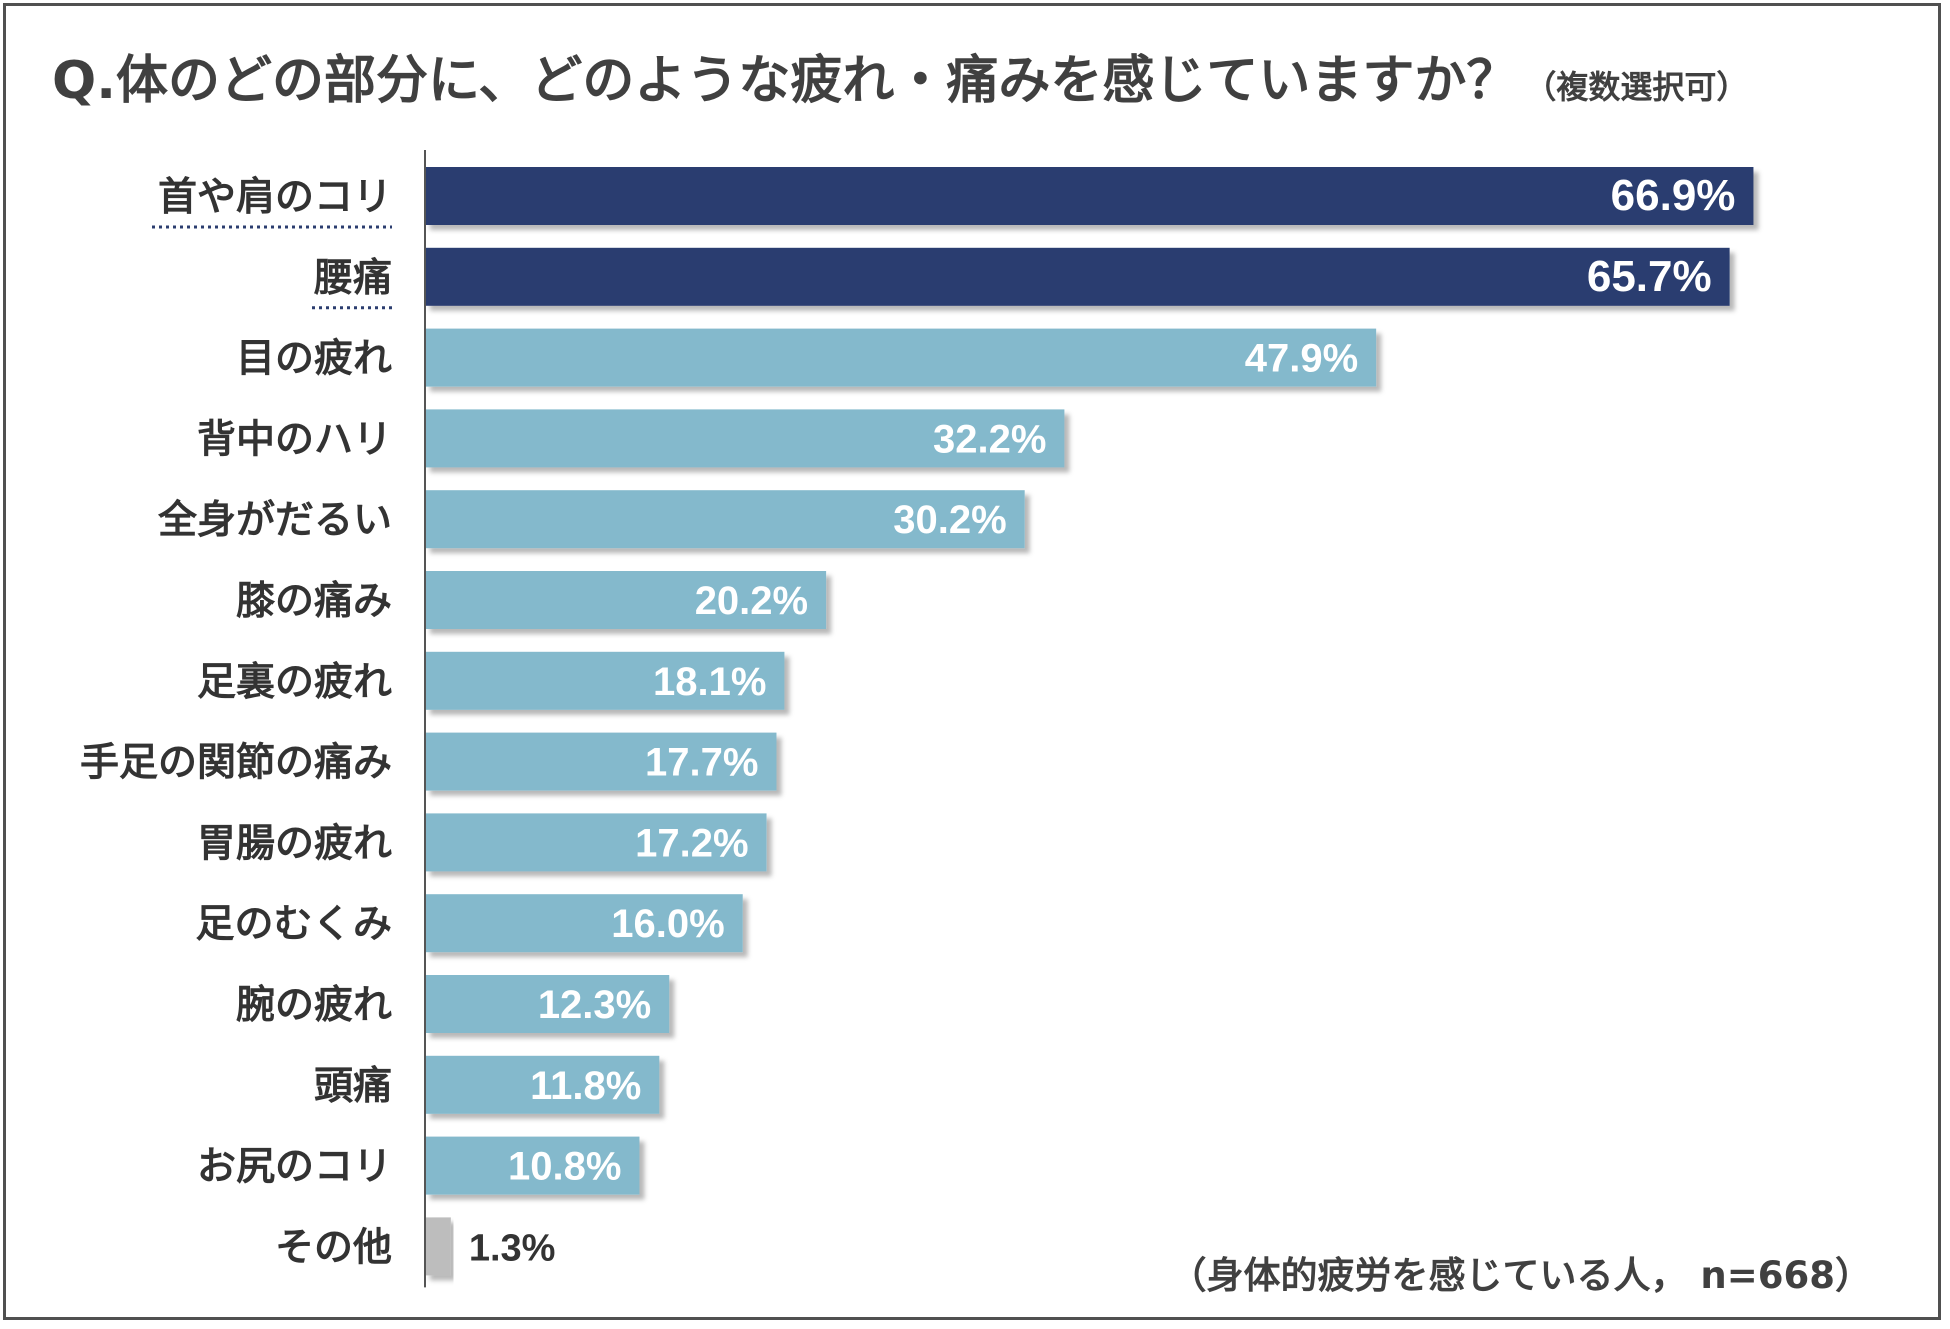 The image size is (1950, 1329). Describe the element at coordinates (564, 1167) in the screenshot. I see `value-label-13: 10.8%` at that location.